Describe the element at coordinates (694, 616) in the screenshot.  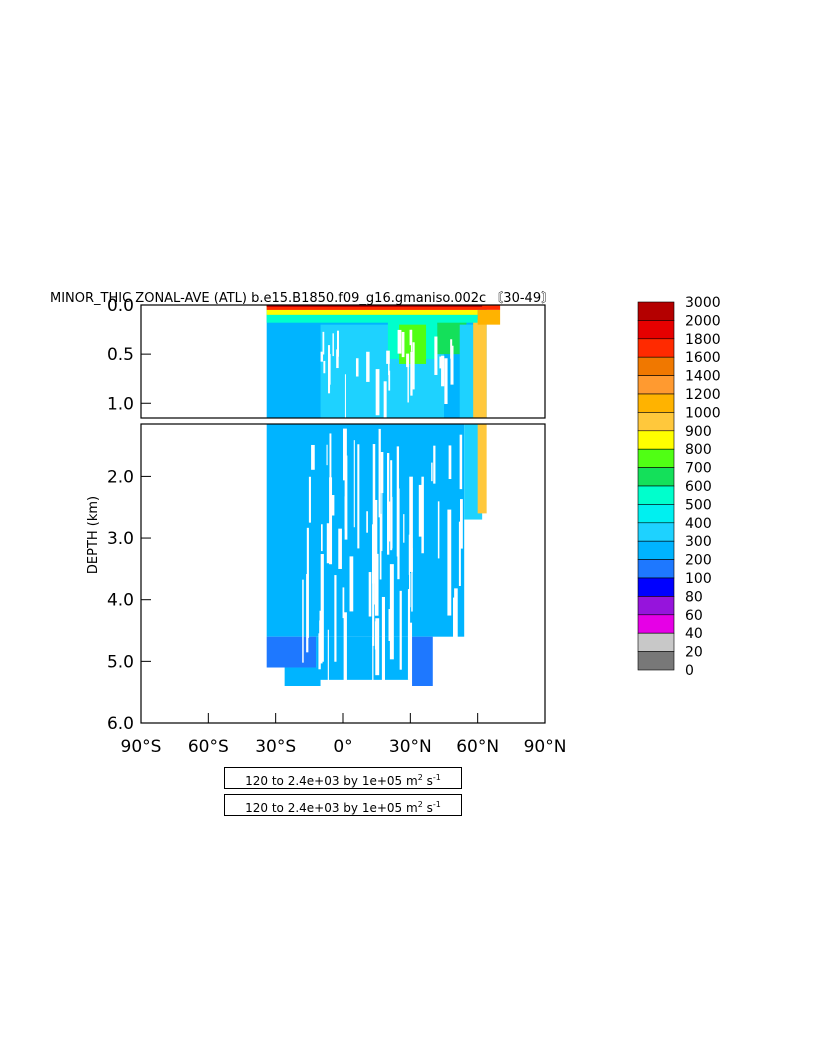
I see `colorbar-label: 60` at that location.